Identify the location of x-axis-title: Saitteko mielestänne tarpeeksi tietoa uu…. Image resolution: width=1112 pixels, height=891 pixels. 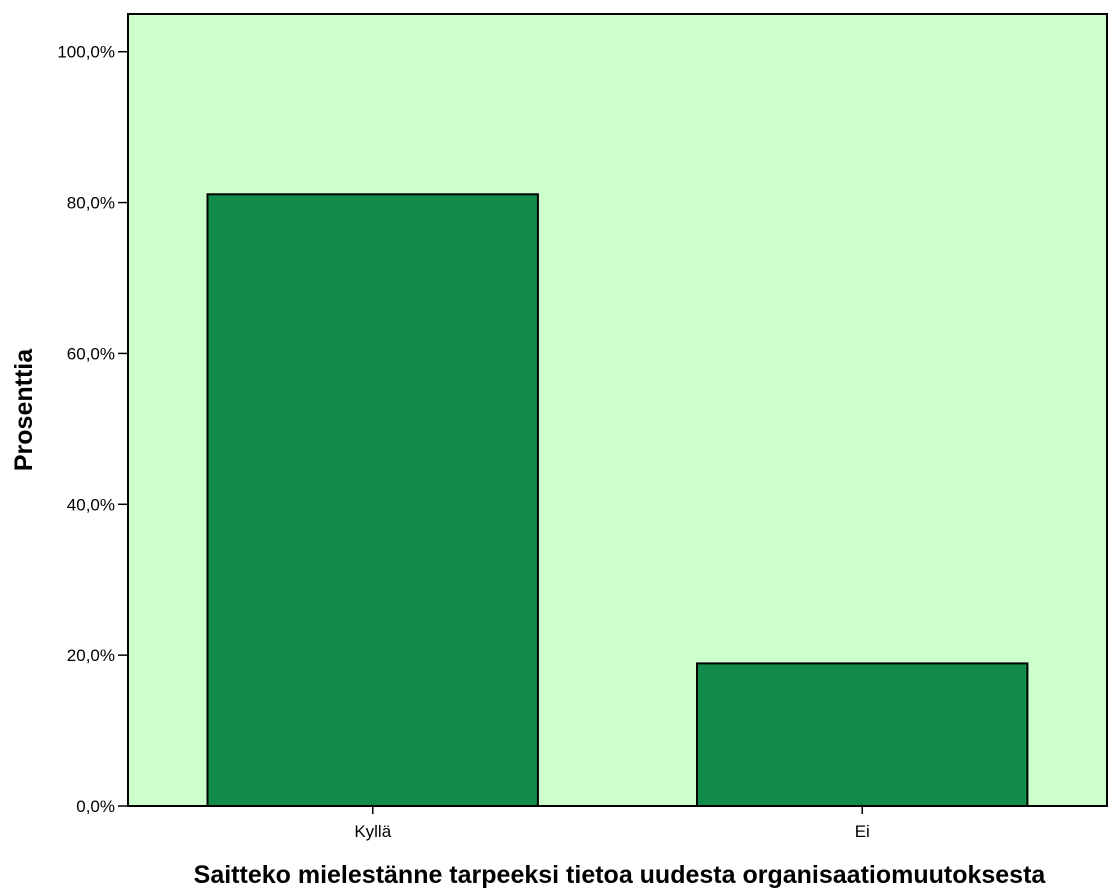
(620, 875).